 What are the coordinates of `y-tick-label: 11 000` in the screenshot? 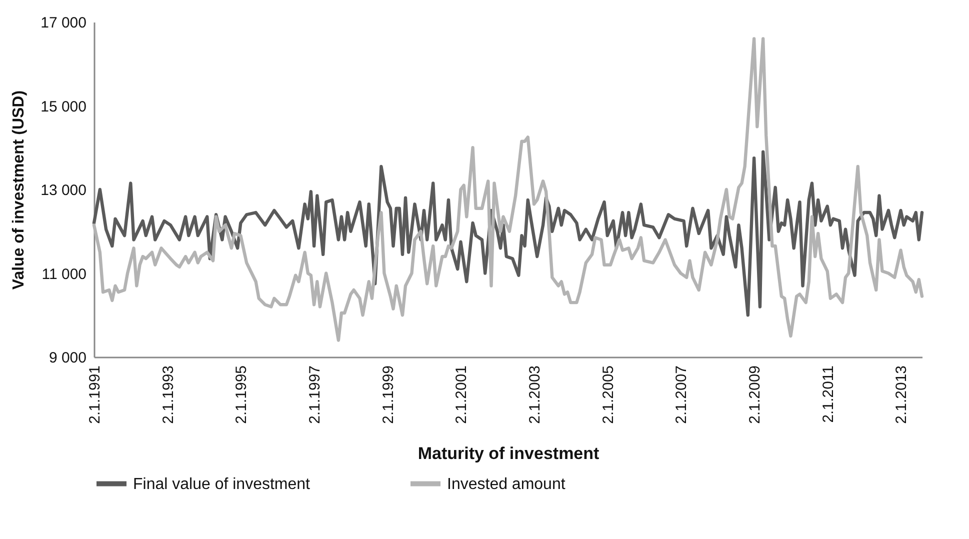 It's located at (64, 274).